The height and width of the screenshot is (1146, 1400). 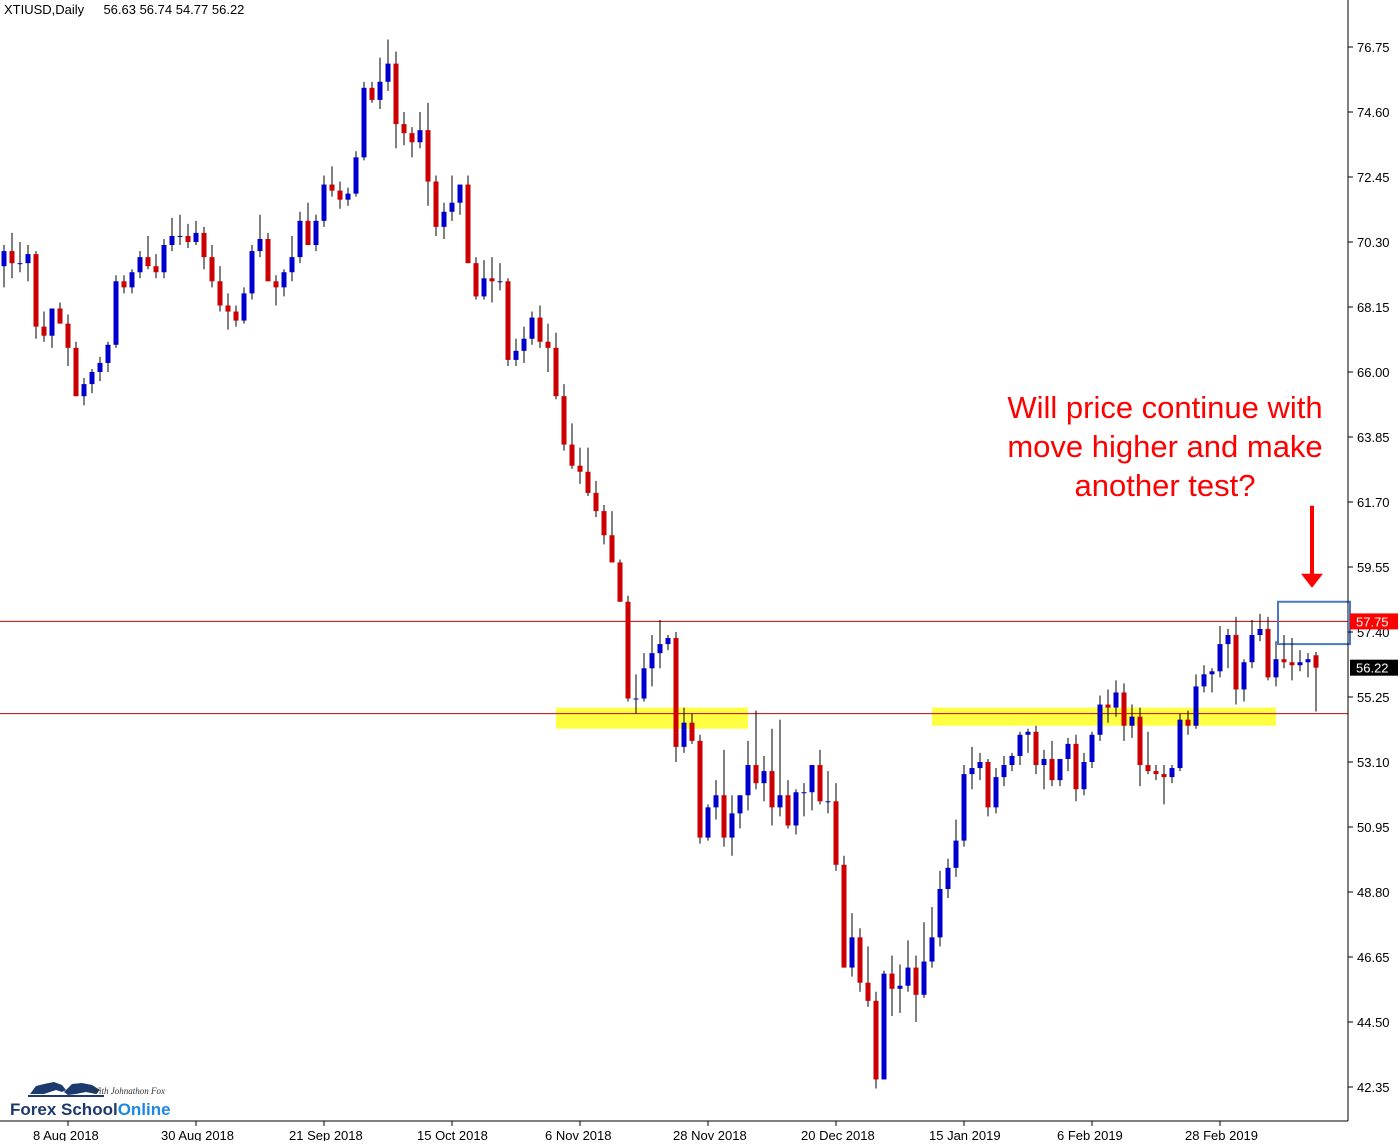 I want to click on x-tick-label: 21 Sep 2018, so click(x=326, y=1134).